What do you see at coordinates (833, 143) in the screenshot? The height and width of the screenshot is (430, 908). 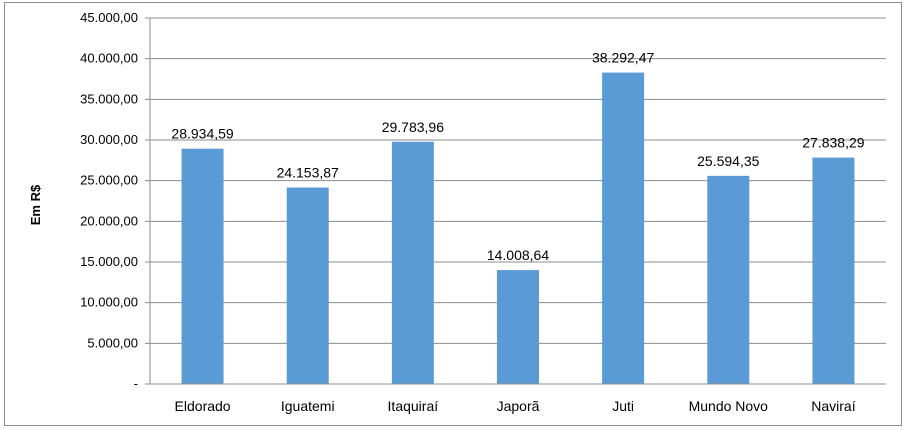 I see `data-label: 27.838,29` at bounding box center [833, 143].